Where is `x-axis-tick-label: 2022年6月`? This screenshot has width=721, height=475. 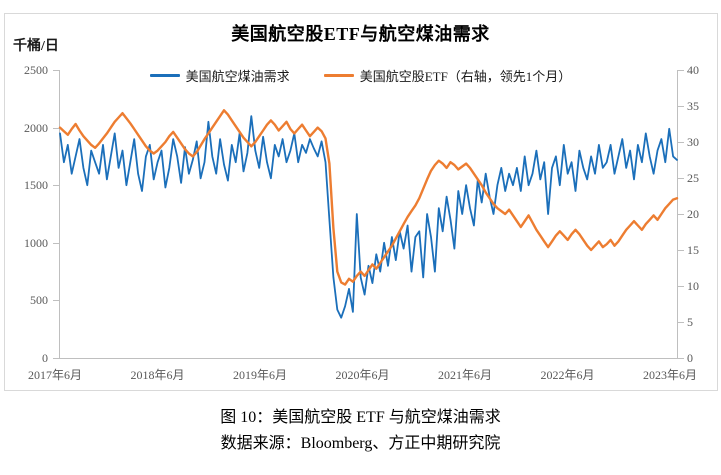 x-axis-tick-label: 2022年6月 is located at coordinates (567, 375).